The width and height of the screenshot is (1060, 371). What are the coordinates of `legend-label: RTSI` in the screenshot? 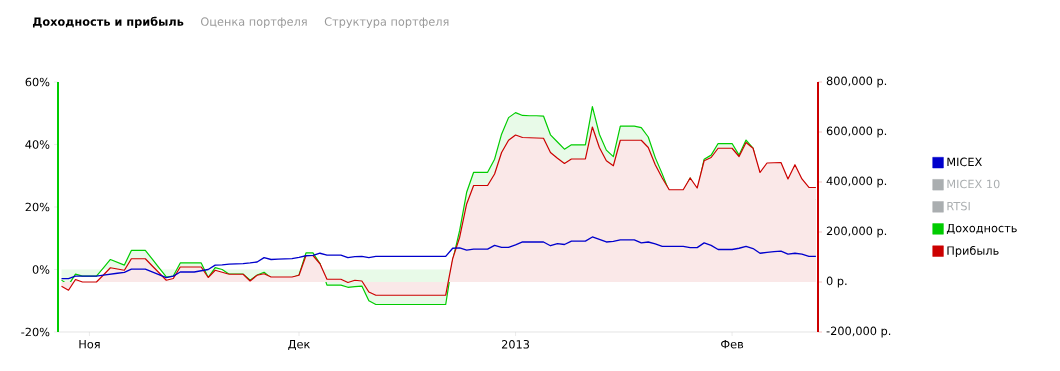 It's located at (958, 206).